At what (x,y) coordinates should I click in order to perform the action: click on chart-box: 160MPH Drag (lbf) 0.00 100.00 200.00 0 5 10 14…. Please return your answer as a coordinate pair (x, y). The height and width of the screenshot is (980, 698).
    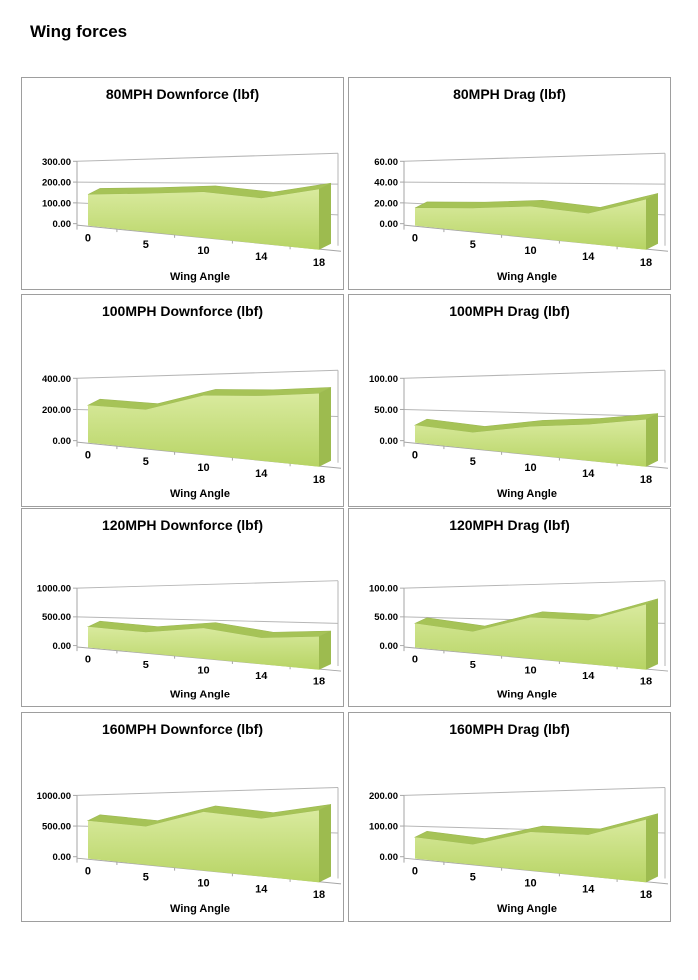
    Looking at the image, I should click on (509, 817).